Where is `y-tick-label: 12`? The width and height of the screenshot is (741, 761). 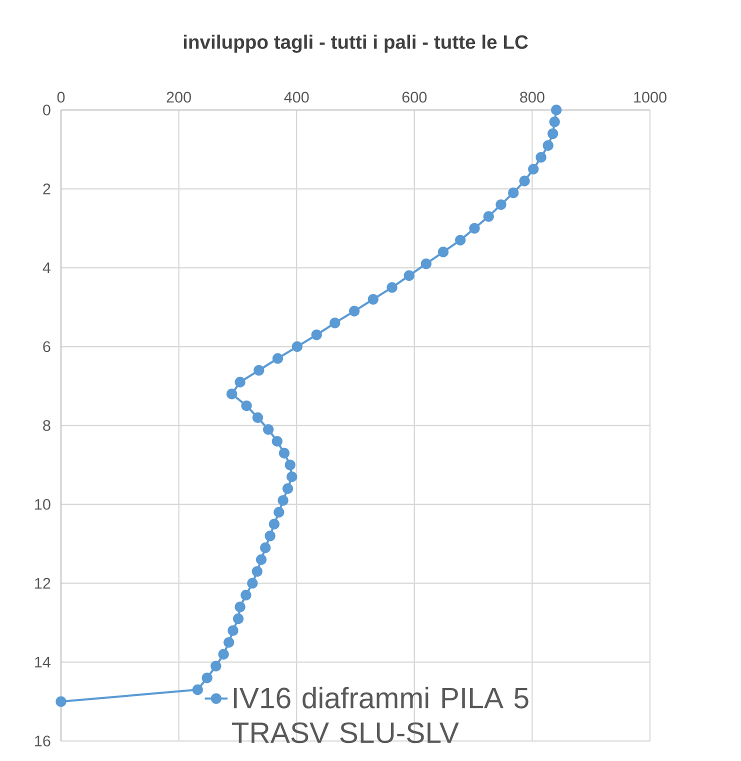
y-tick-label: 12 is located at coordinates (42, 583).